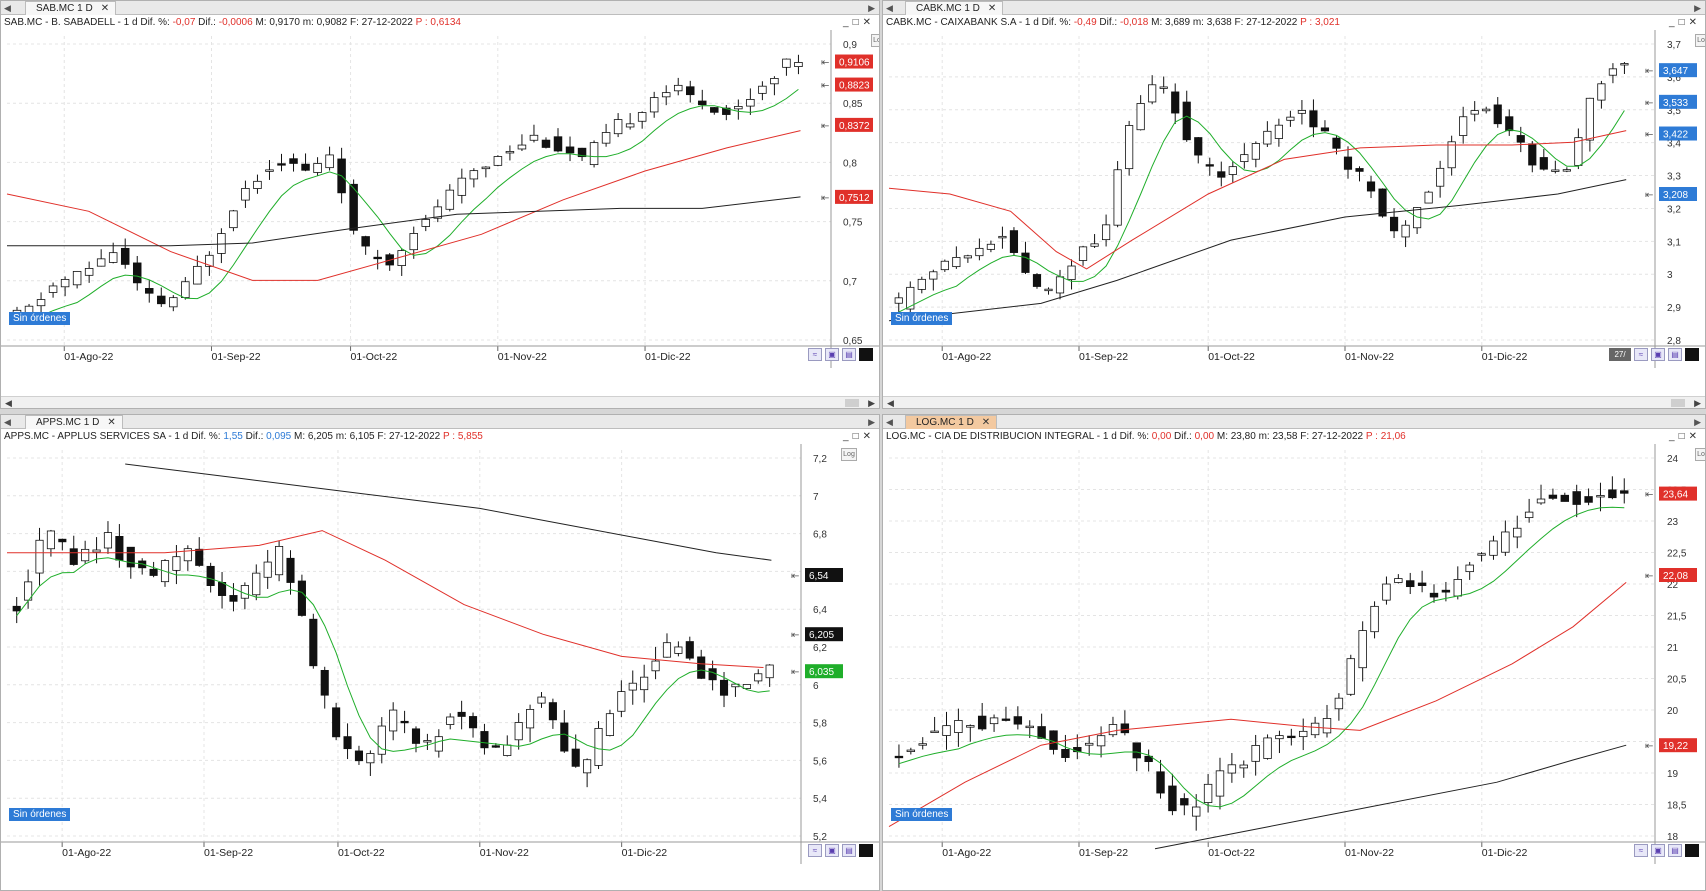 The width and height of the screenshot is (1706, 891). Describe the element at coordinates (850, 163) in the screenshot. I see `y-tick-label: 0,8` at that location.